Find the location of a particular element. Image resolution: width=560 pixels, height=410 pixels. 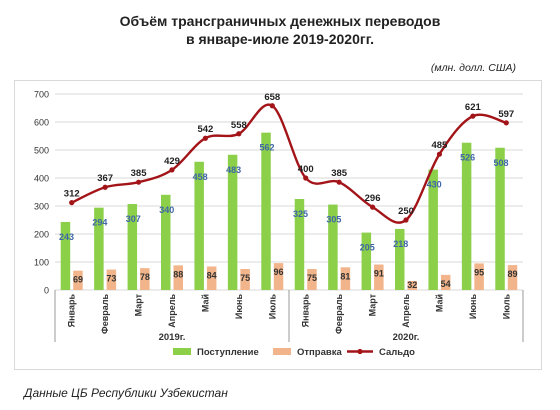

y-tick-label: 500 is located at coordinates (41, 151).